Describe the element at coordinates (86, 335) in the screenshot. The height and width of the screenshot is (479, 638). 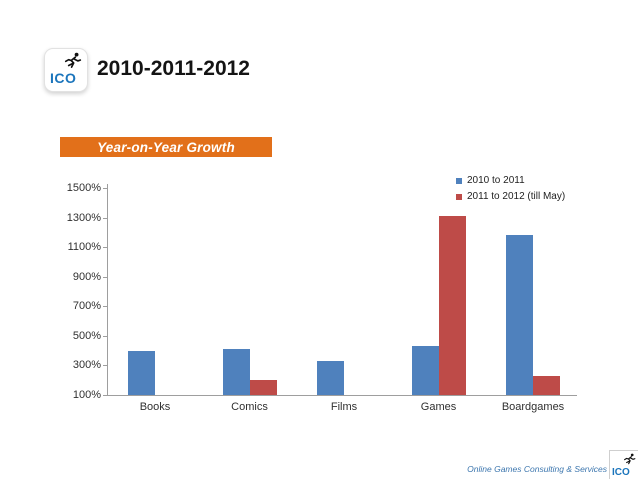
I see `y-tick-label: 500%` at that location.